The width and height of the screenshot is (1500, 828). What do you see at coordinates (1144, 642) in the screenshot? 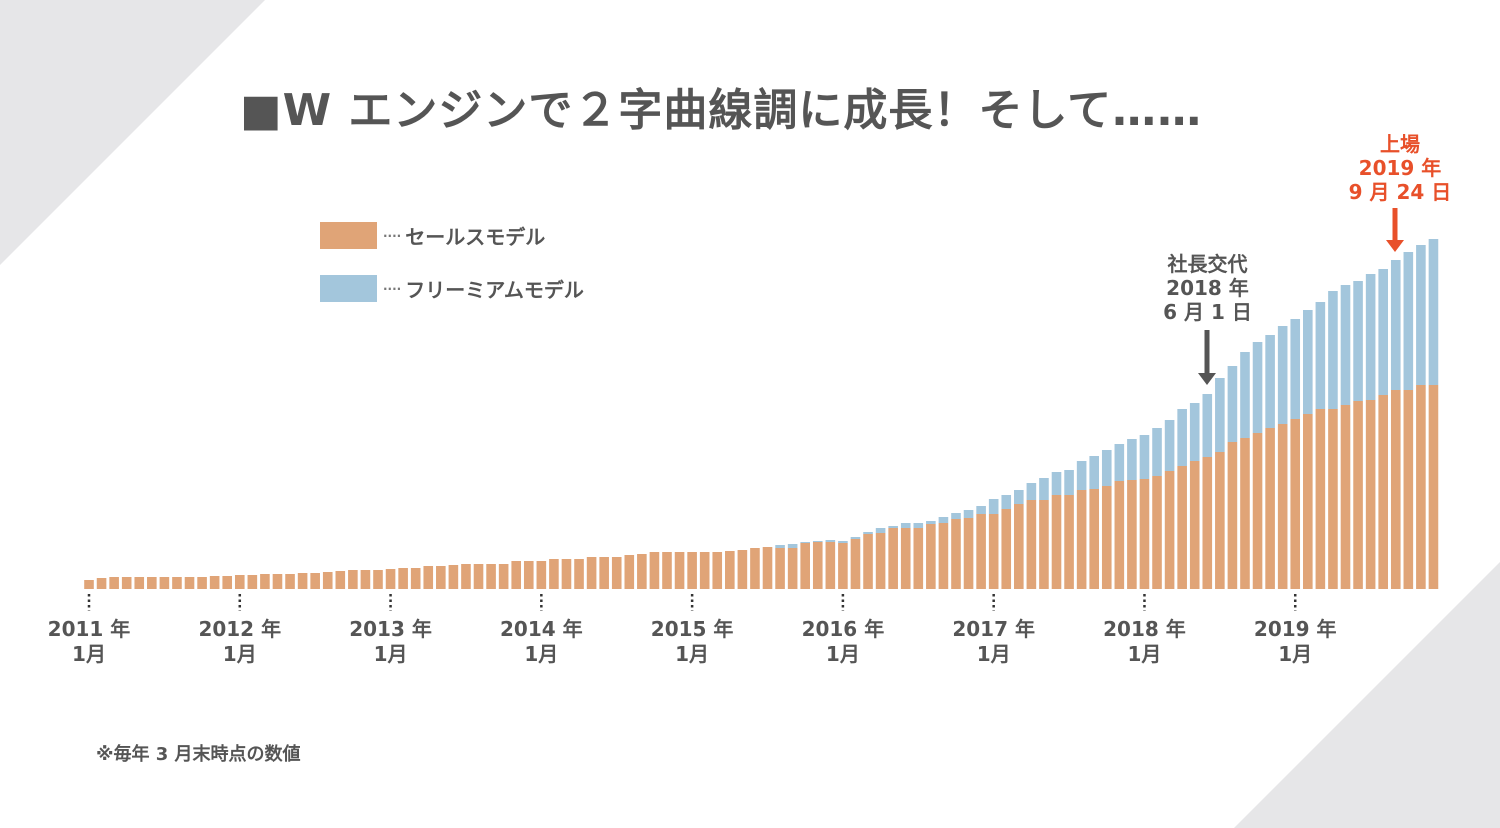
I see `x-tick-label: 2018 年 1月` at bounding box center [1144, 642].